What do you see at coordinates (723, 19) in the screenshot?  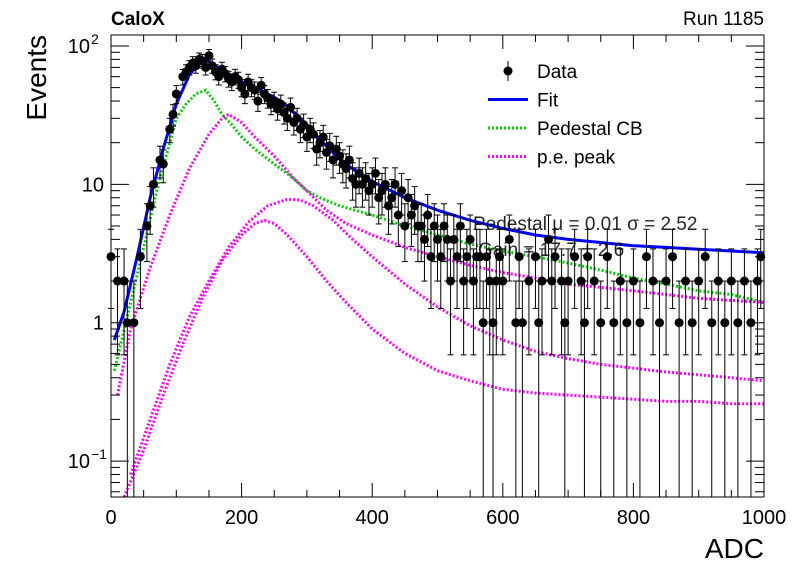 I see `header-right-label: Run 1185` at bounding box center [723, 19].